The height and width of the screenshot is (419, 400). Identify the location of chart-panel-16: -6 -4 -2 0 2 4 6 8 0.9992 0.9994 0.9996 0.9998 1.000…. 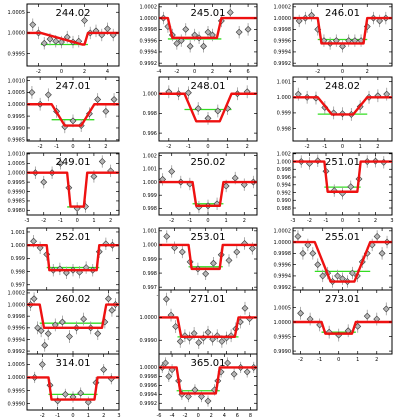
(199, 386).